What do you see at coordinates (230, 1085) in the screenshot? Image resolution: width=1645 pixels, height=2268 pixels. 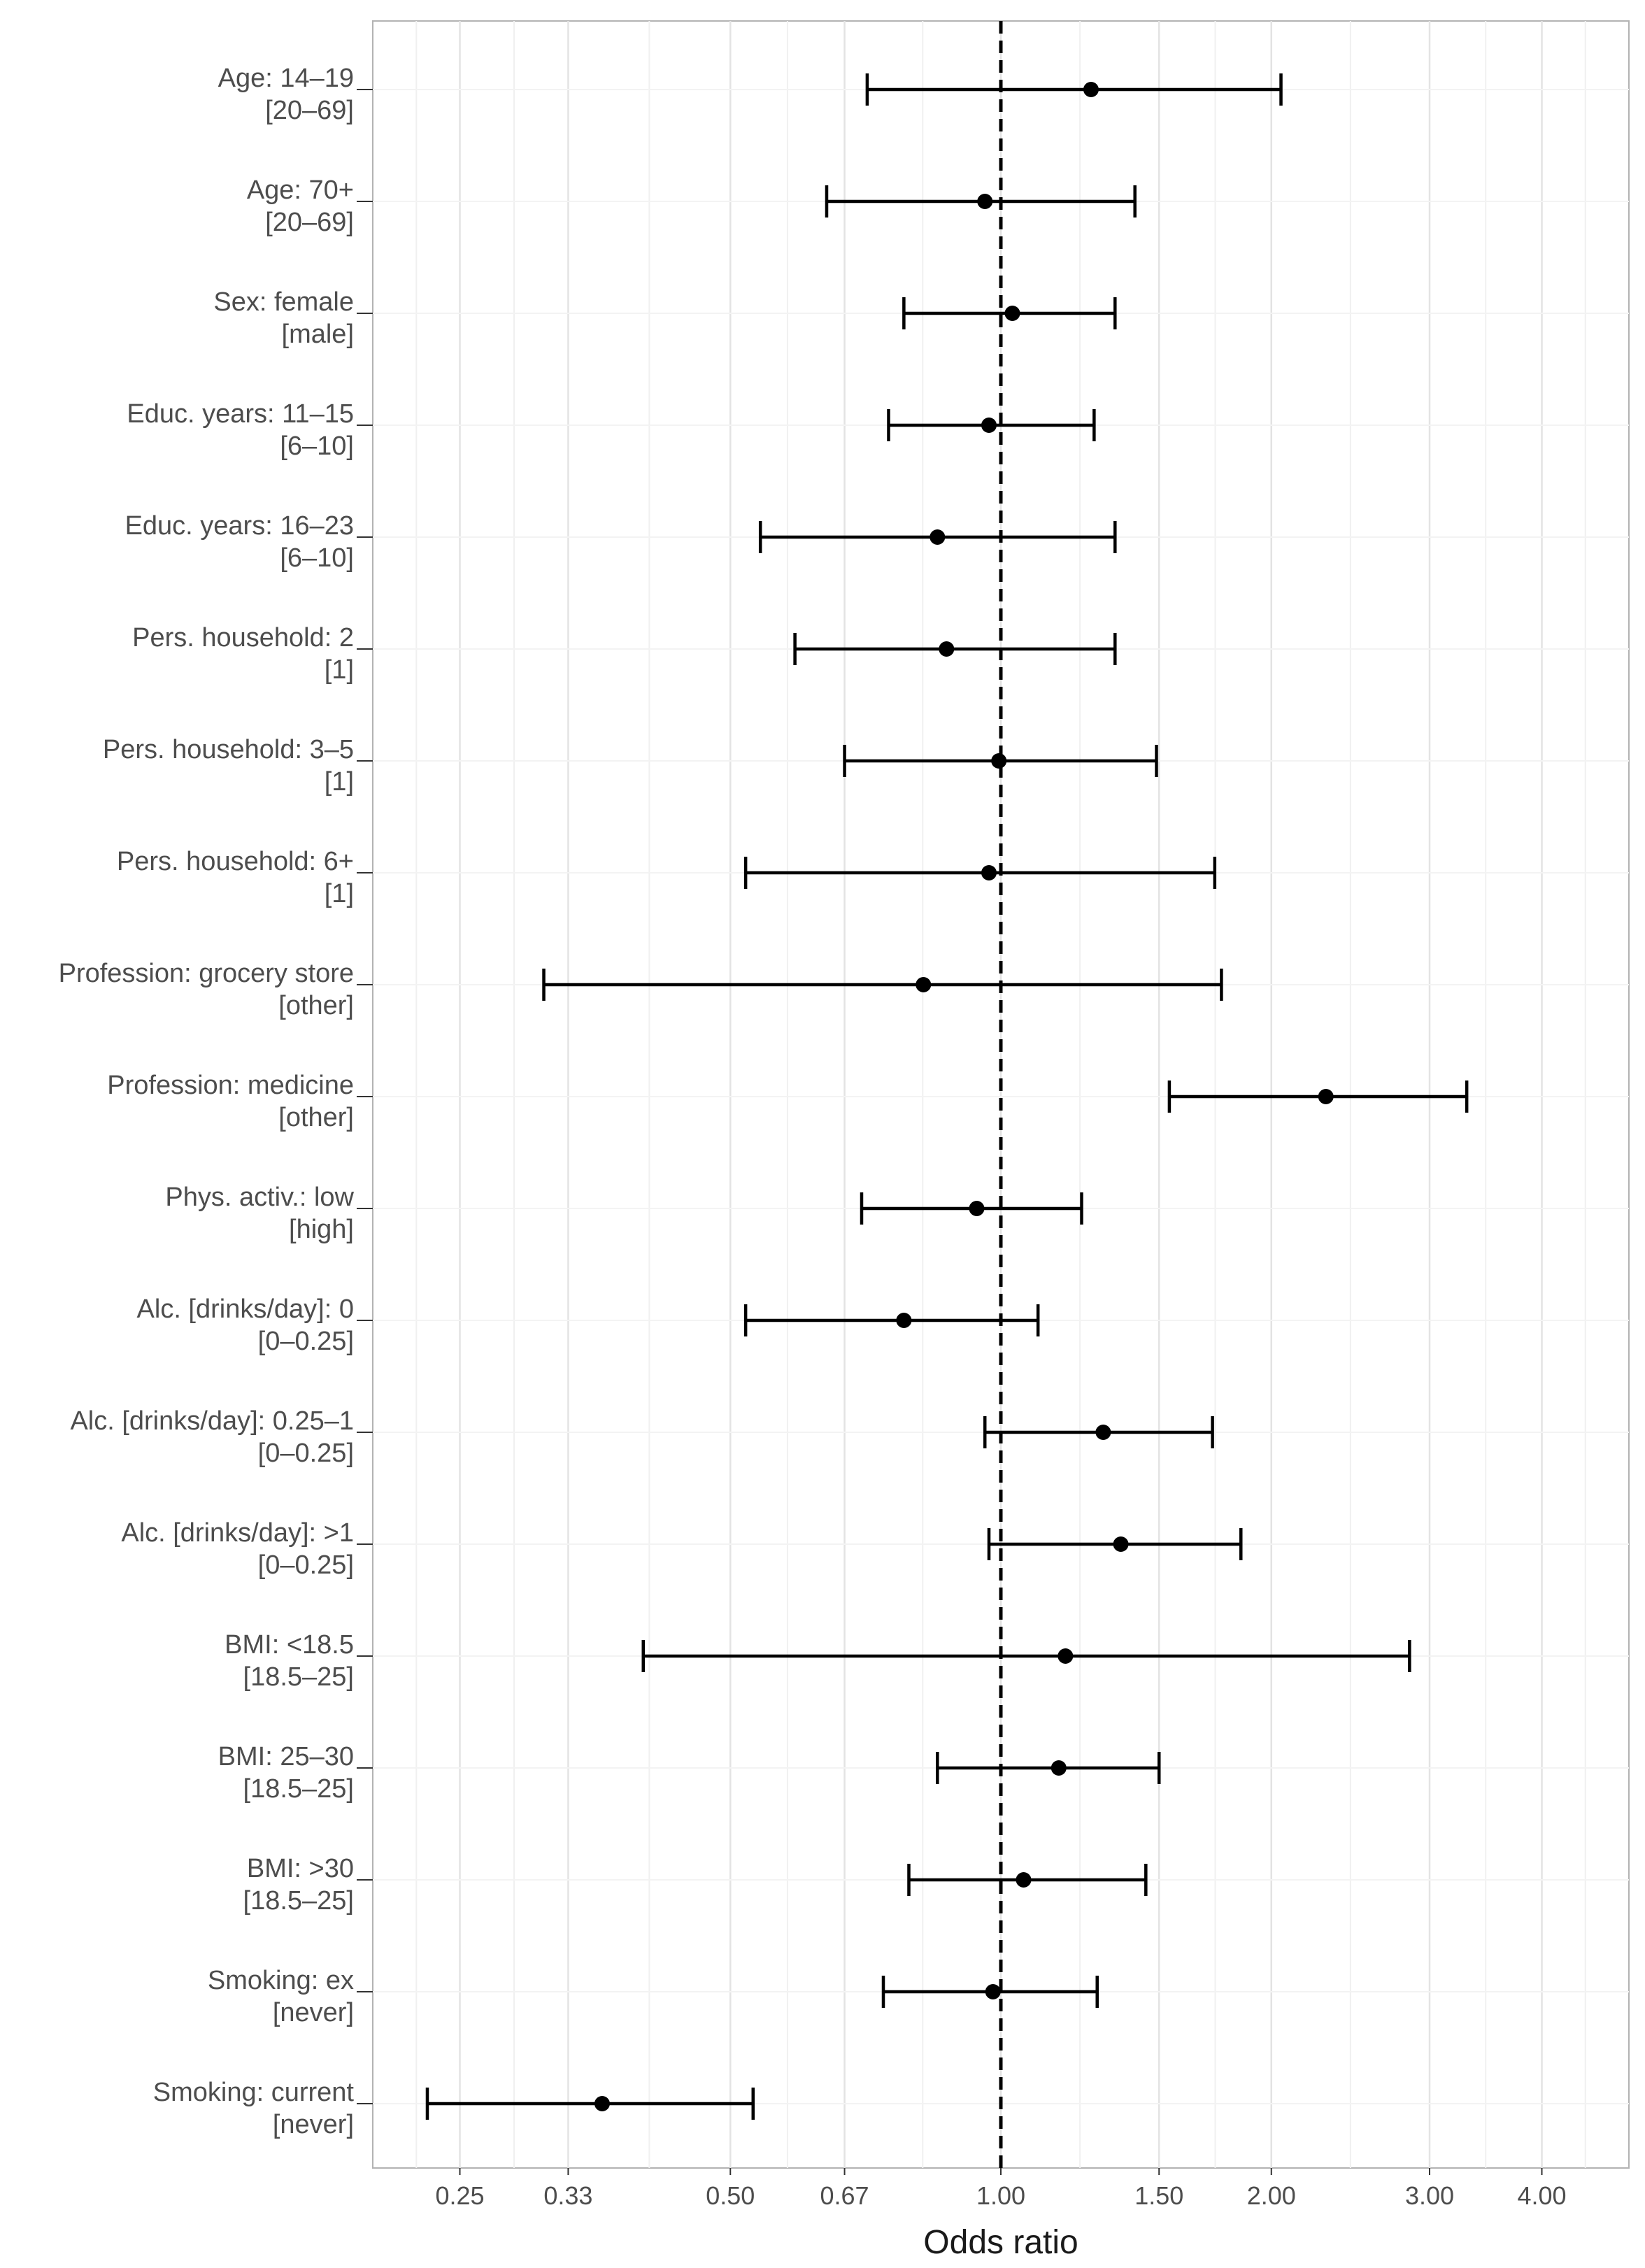 I see `row-label: Profession: medicine` at bounding box center [230, 1085].